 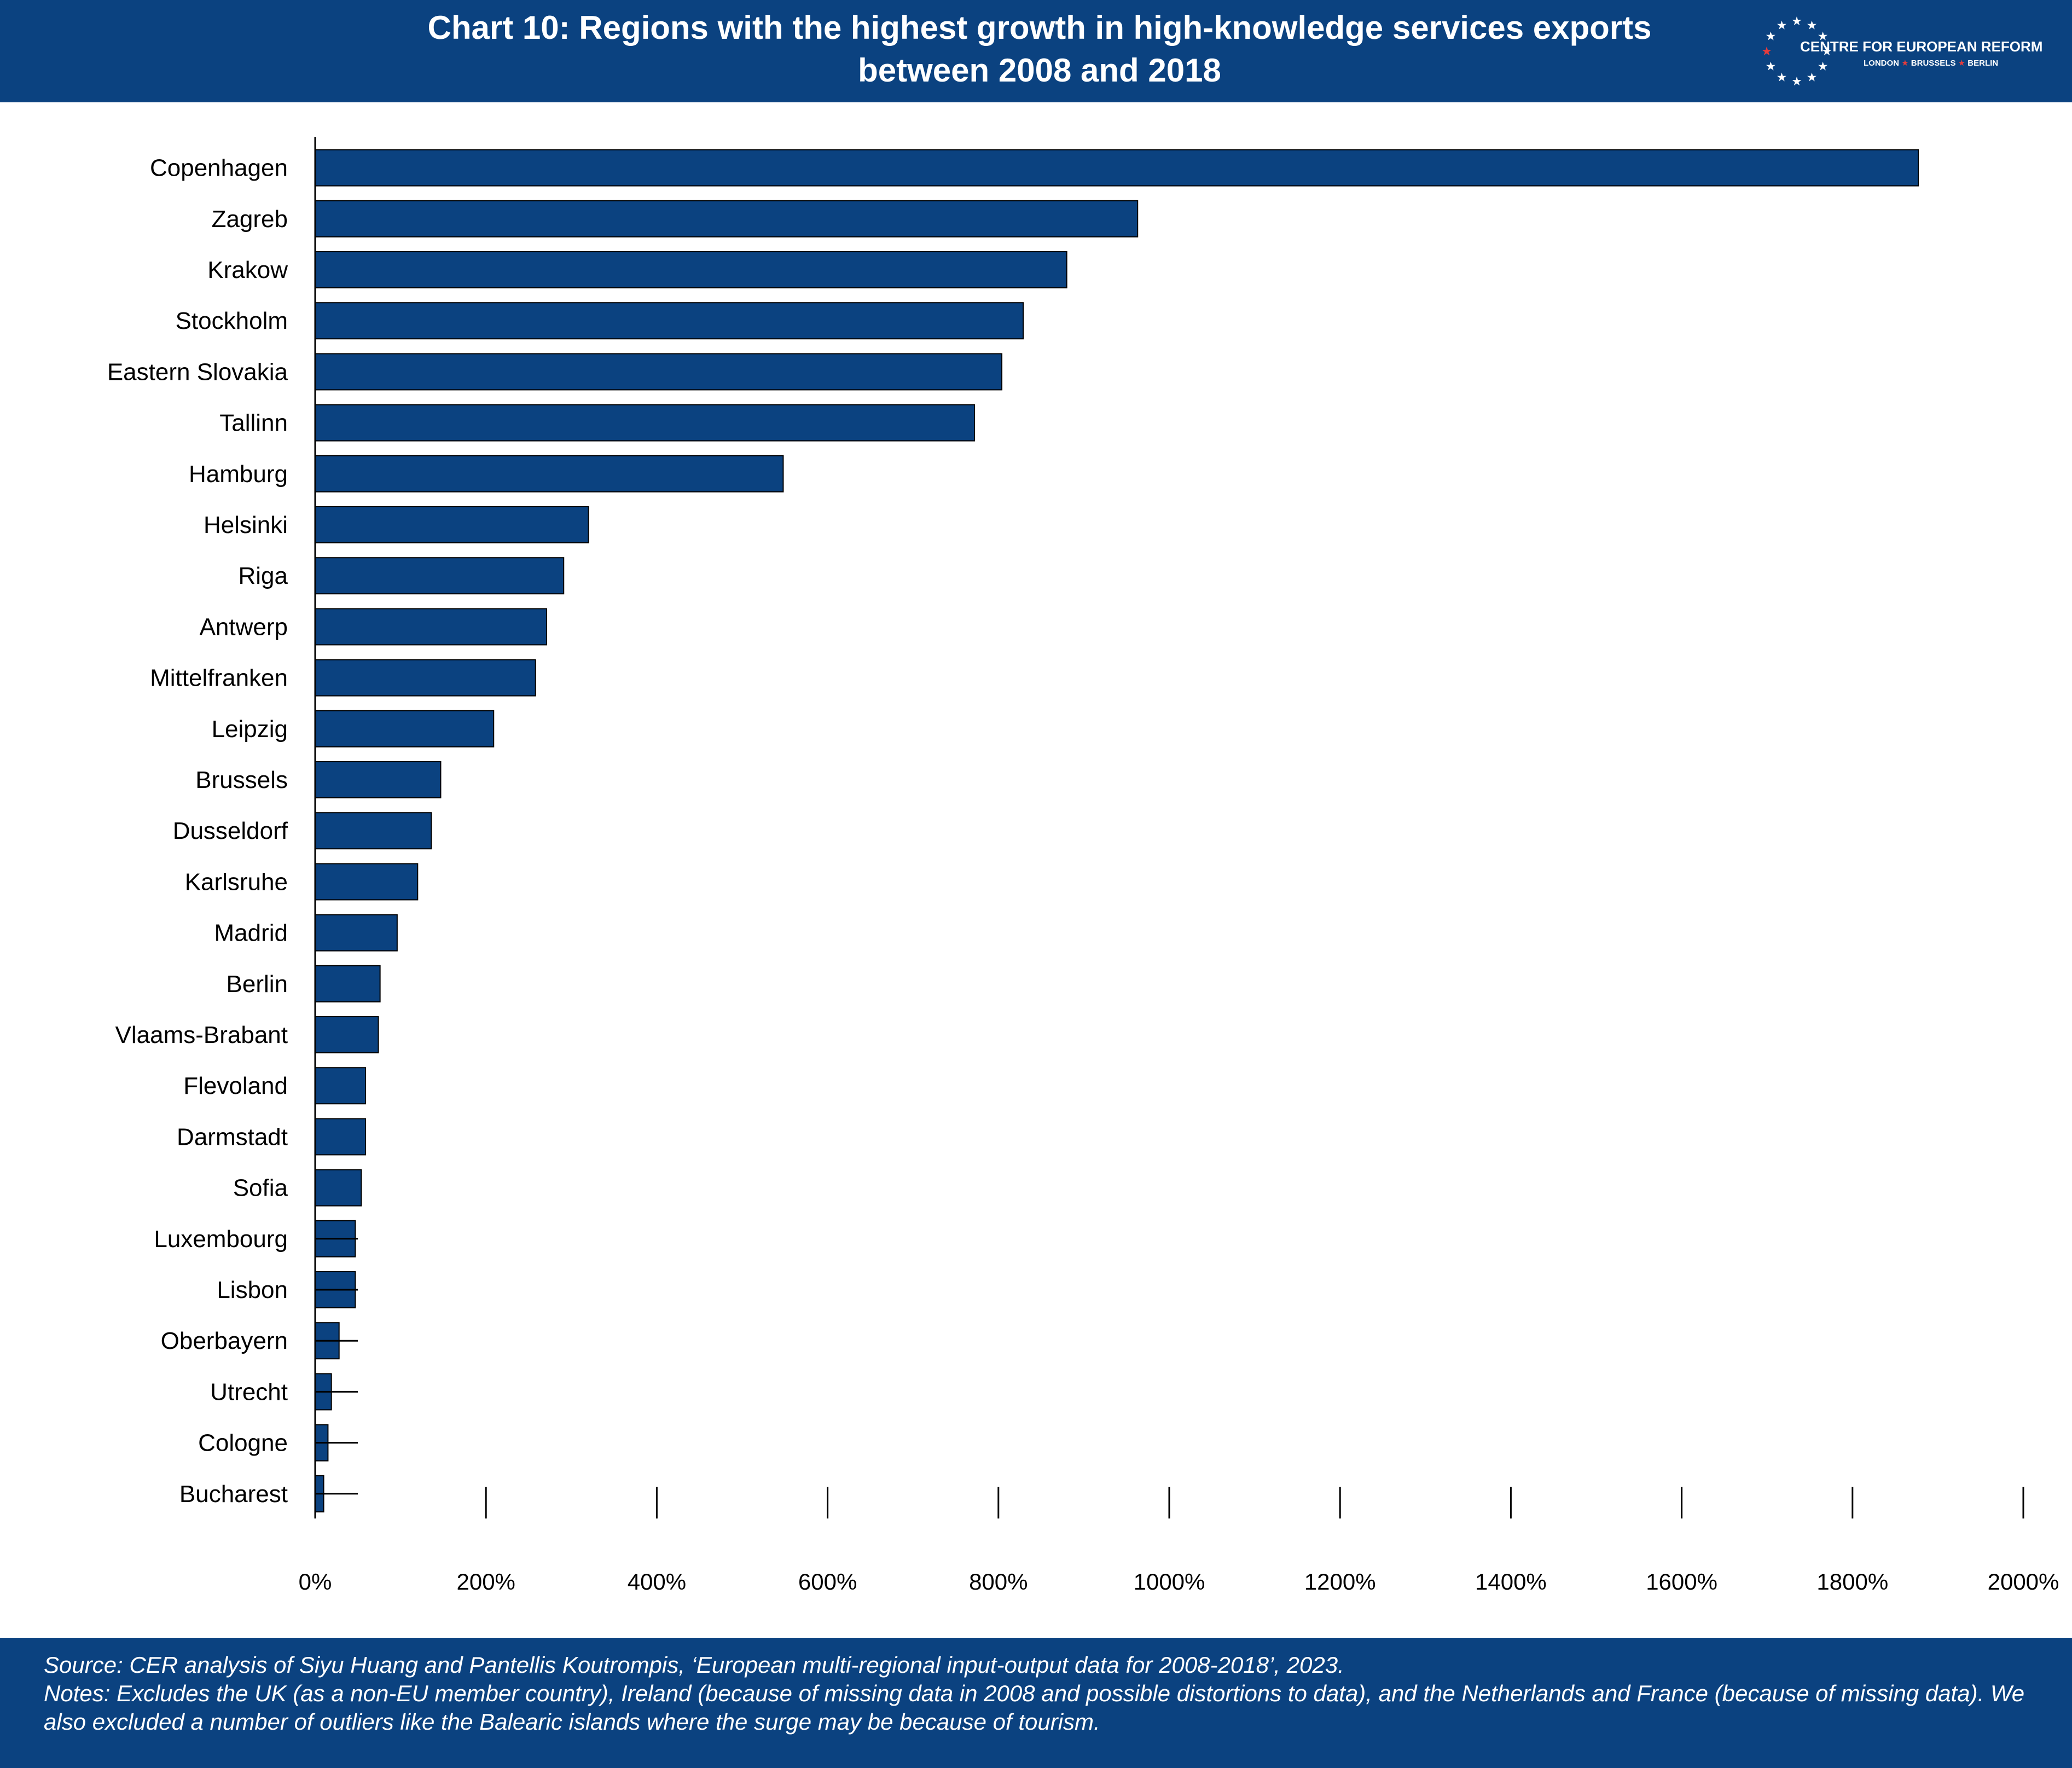 I want to click on category-label: Brussels, so click(x=242, y=780).